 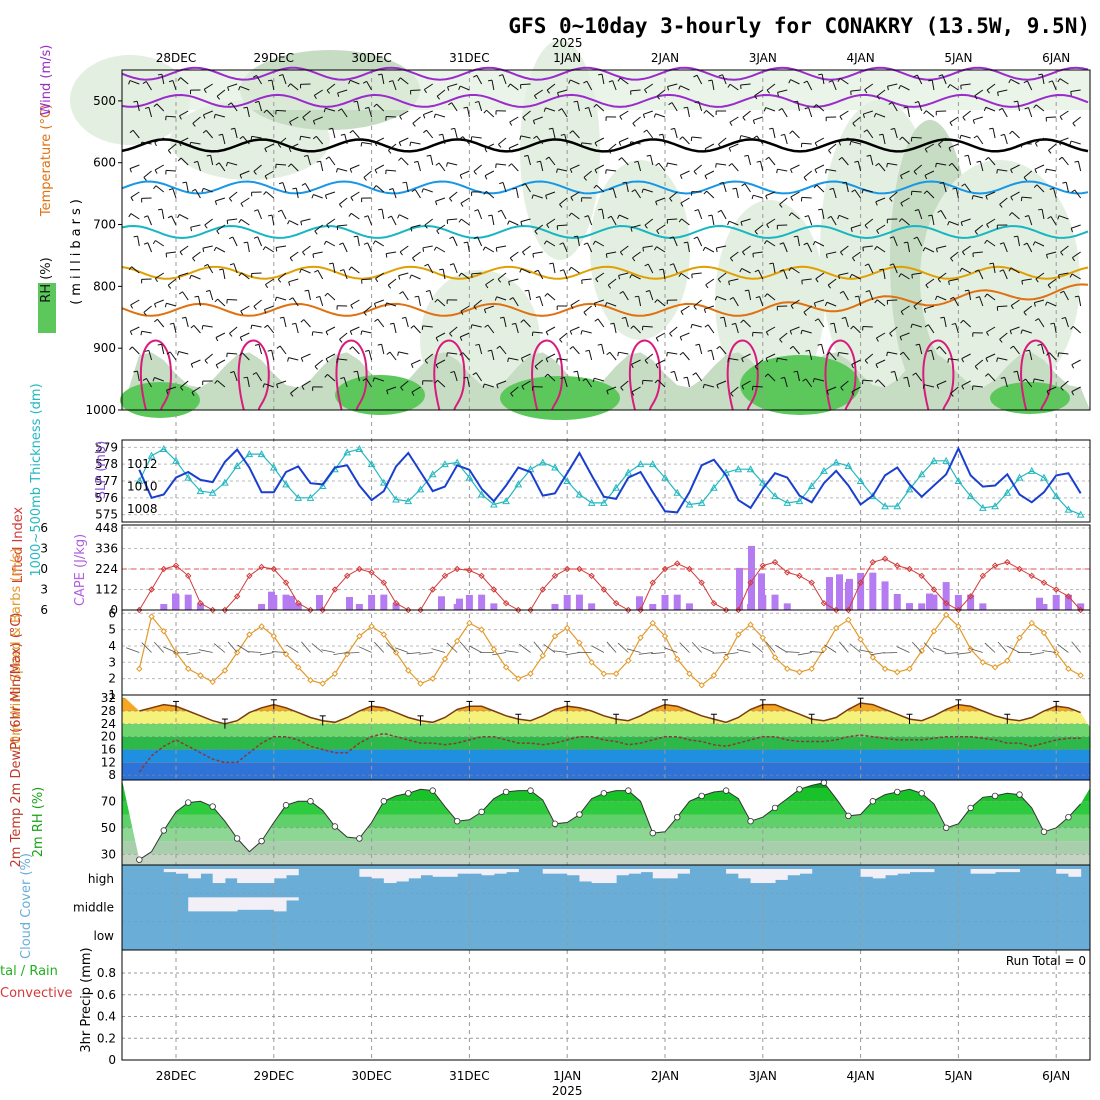 I want to click on cloud-clear-high, so click(x=891, y=872).